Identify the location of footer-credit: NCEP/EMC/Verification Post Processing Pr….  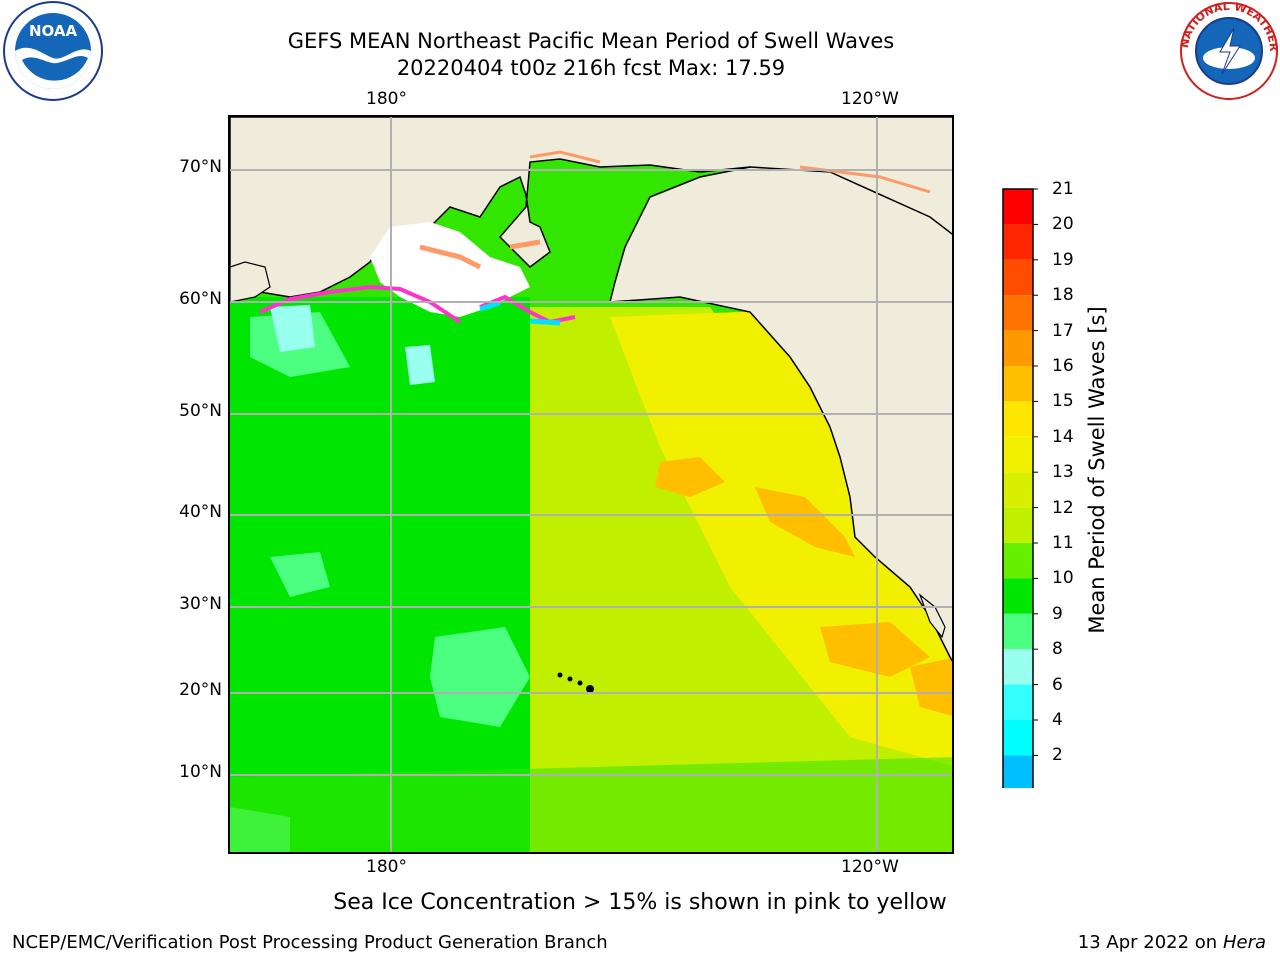
(310, 942).